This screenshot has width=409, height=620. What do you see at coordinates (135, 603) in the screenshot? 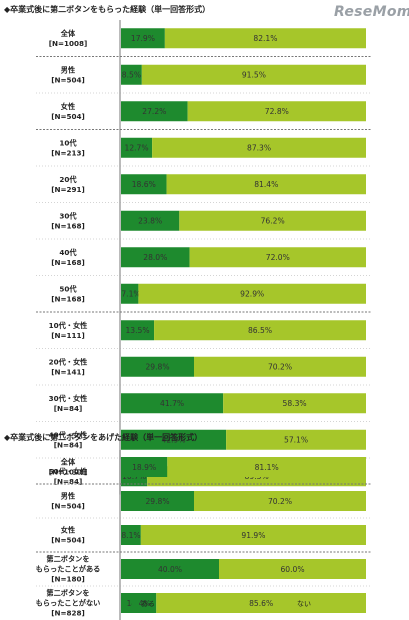
I see `legend-swatch` at bounding box center [135, 603].